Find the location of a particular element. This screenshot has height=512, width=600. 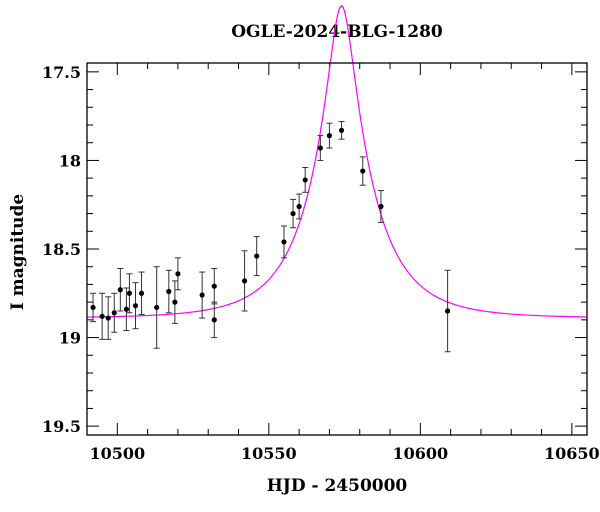

y-tick-label: 19.5 is located at coordinates (61, 426).